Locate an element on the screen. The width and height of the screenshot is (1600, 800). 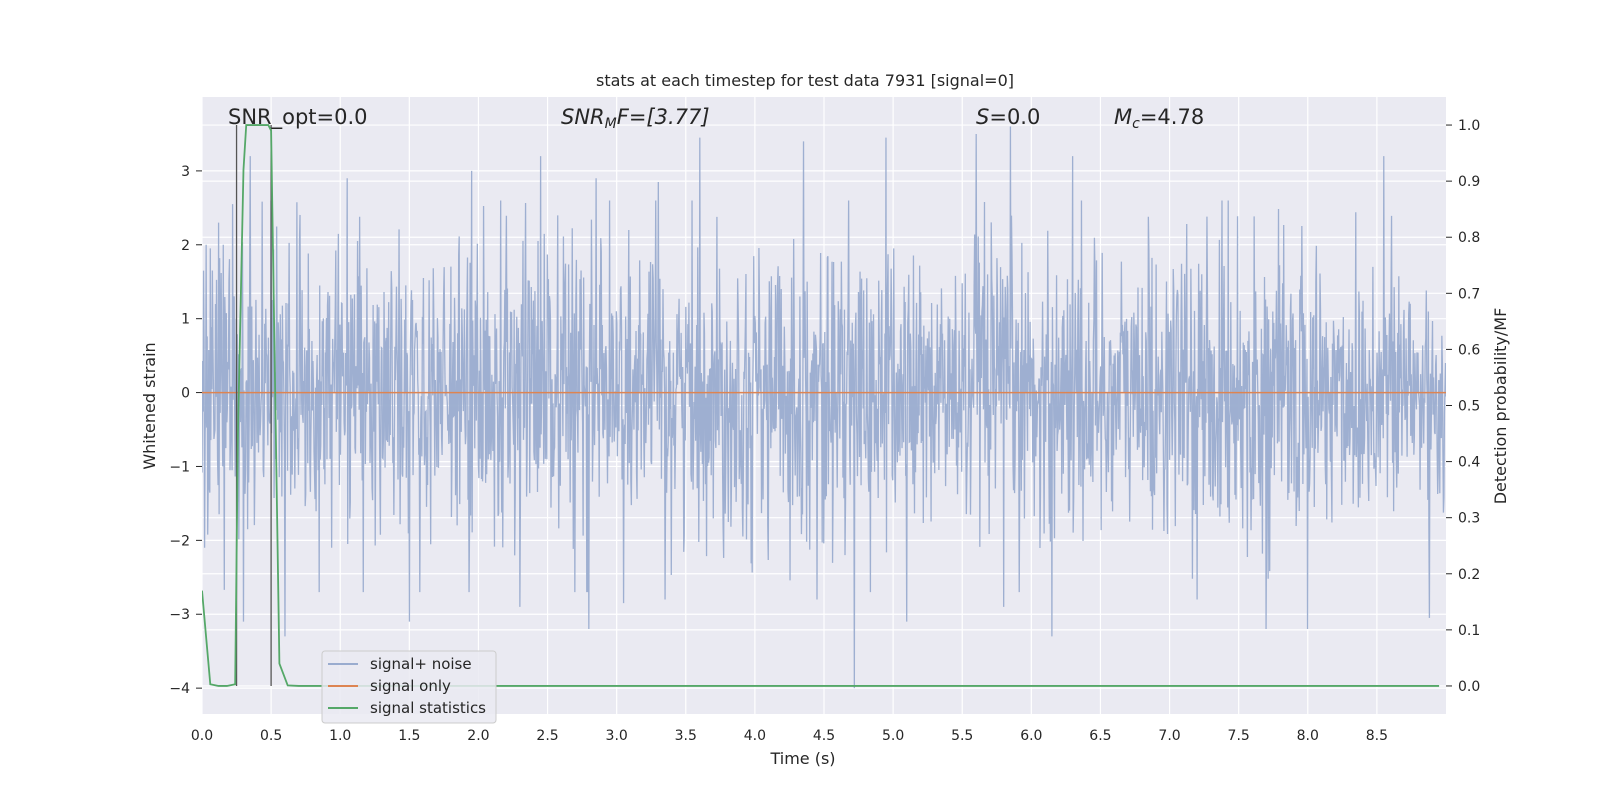
x-tick-label: 7.0 is located at coordinates (1169, 736).